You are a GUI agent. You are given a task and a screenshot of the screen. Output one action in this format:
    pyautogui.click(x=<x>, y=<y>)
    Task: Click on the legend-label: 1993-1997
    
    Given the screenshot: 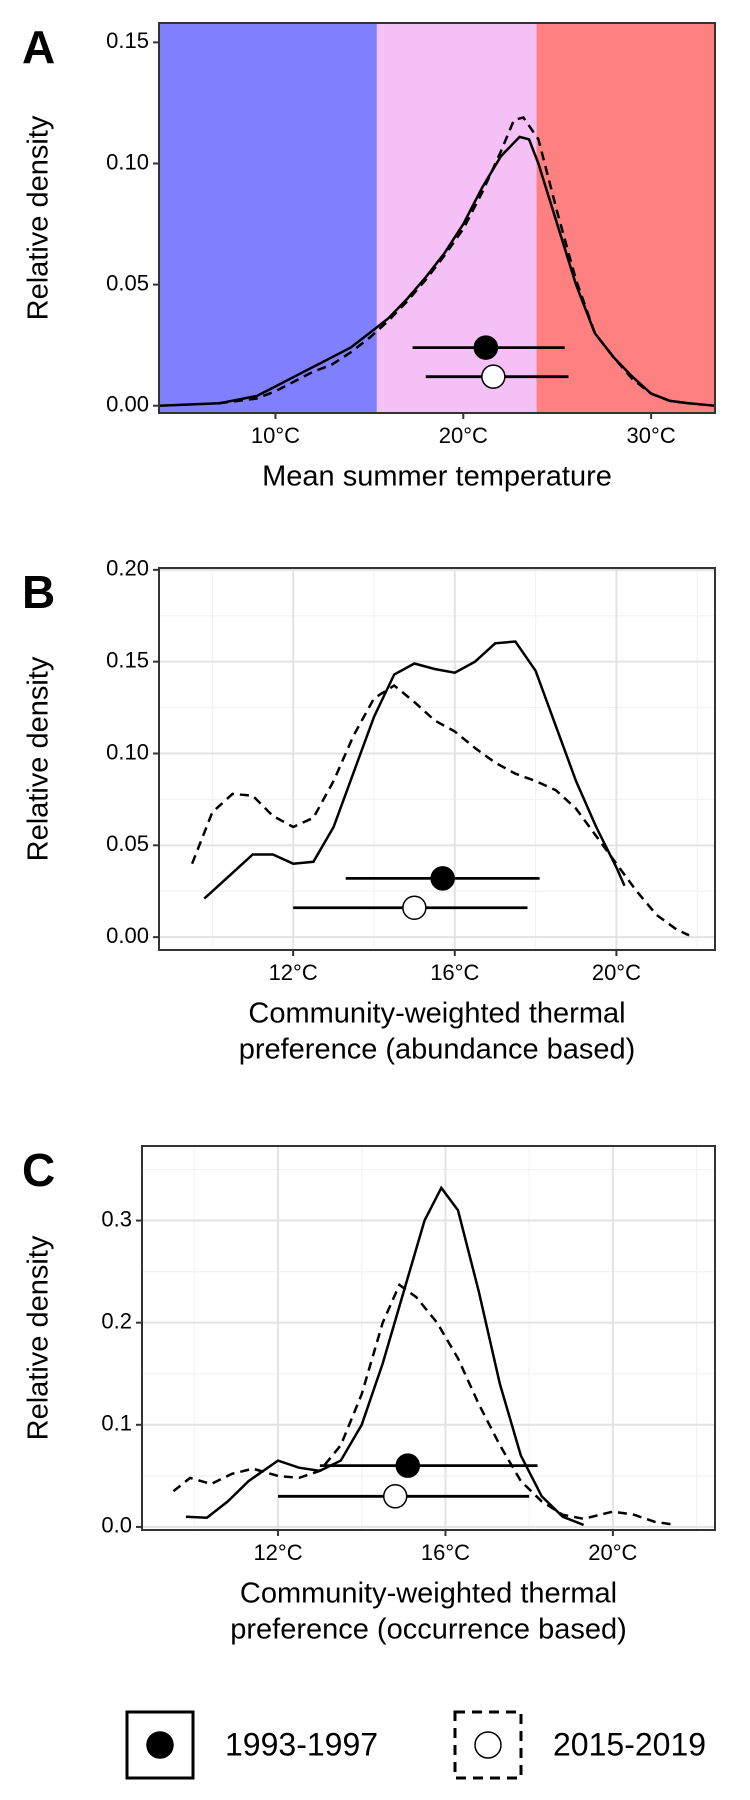 What is the action you would take?
    pyautogui.click(x=301, y=1744)
    